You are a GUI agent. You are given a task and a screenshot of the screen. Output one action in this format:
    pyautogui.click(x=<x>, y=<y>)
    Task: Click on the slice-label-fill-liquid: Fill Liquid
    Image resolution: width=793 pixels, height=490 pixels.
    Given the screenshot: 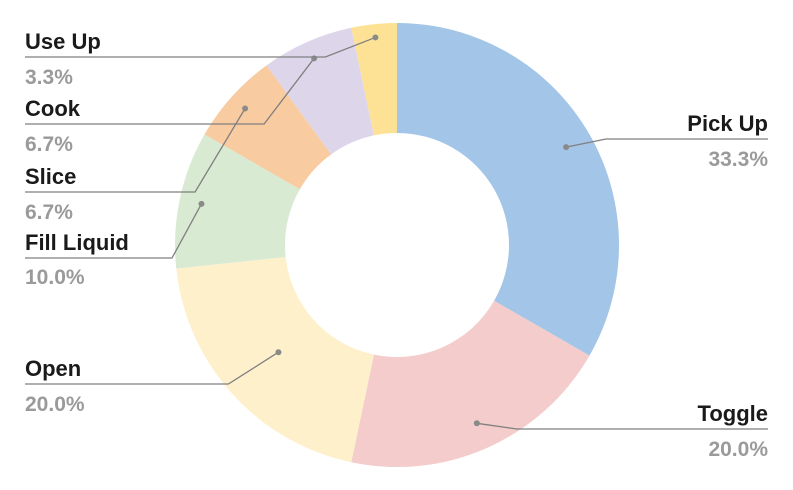 What is the action you would take?
    pyautogui.click(x=77, y=242)
    